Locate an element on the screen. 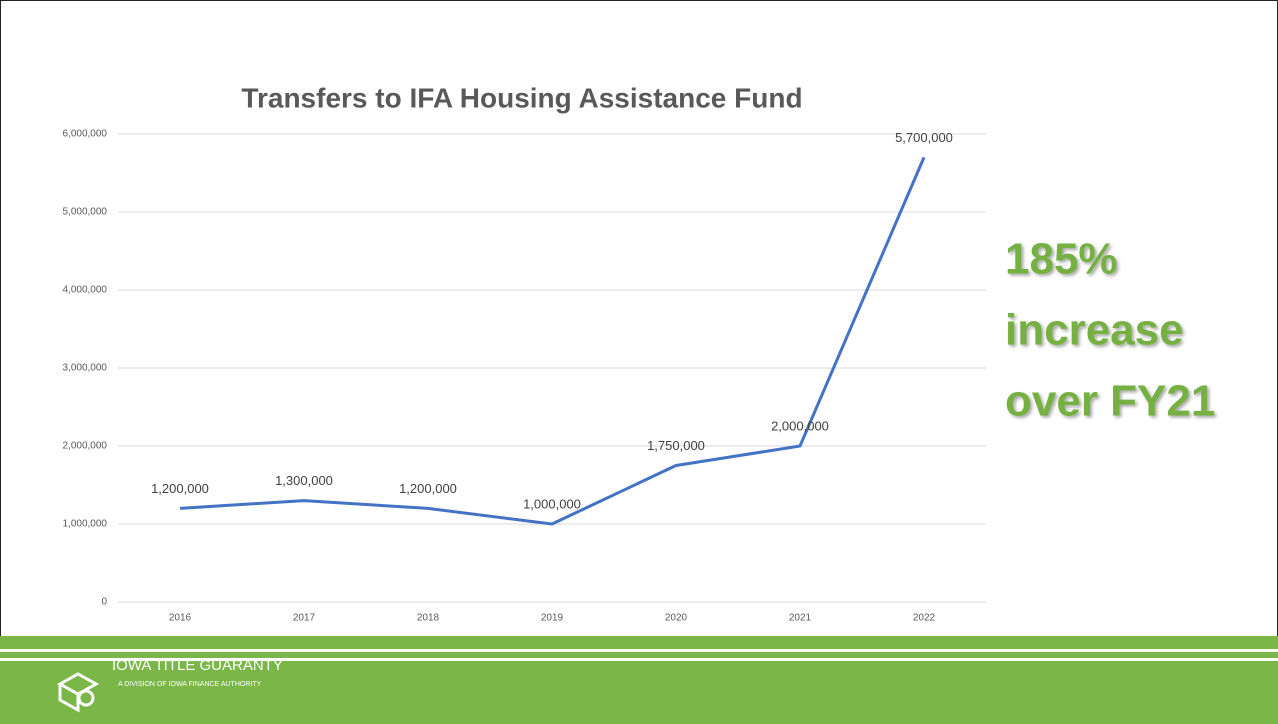 This screenshot has height=724, width=1278. annotation-line: over FY21 is located at coordinates (1110, 401).